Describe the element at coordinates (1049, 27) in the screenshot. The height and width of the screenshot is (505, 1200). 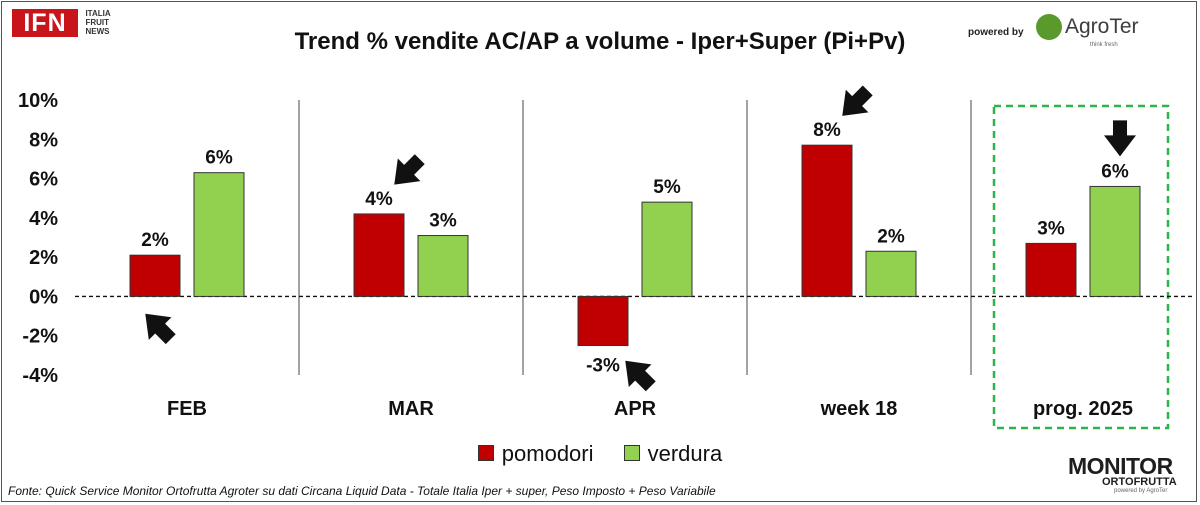
I see `leaf-icon` at that location.